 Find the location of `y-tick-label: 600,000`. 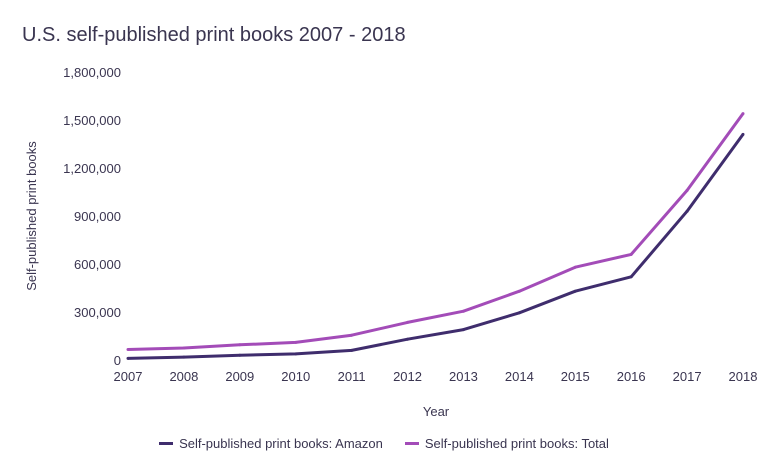

y-tick-label: 600,000 is located at coordinates (97, 264).